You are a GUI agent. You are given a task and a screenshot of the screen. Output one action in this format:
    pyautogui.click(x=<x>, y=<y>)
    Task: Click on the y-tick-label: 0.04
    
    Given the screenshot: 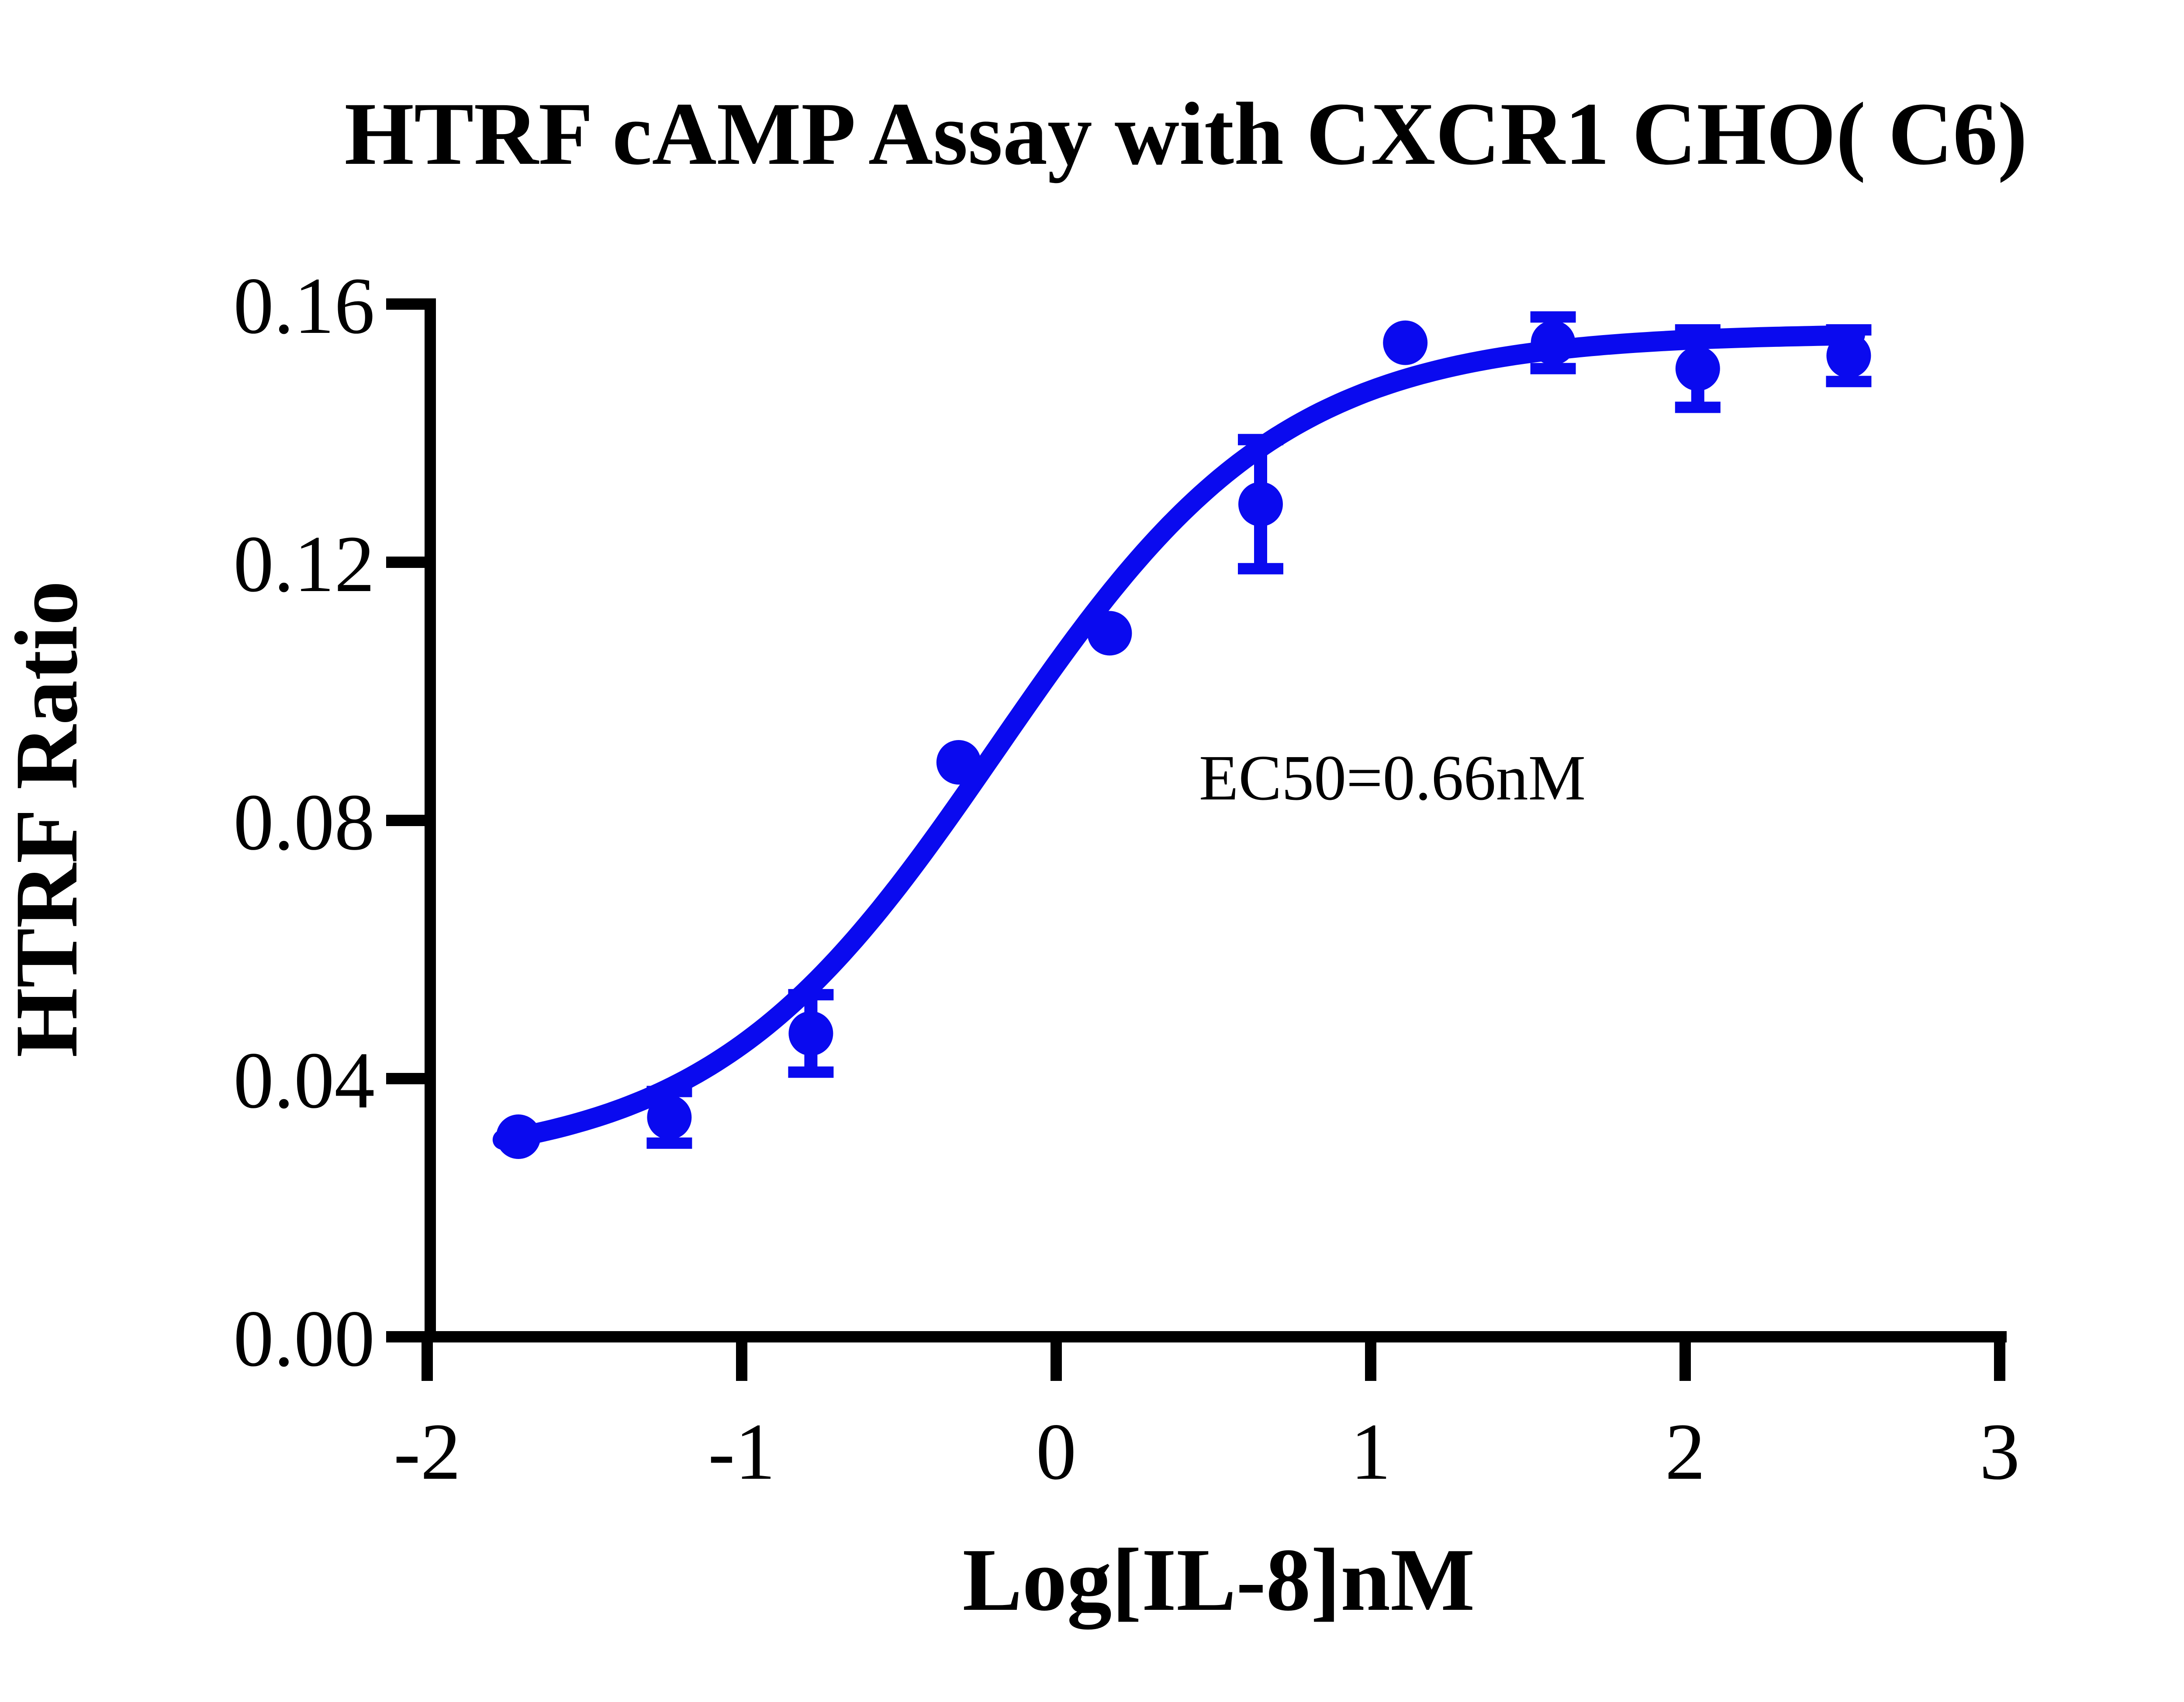 What is the action you would take?
    pyautogui.click(x=304, y=1080)
    